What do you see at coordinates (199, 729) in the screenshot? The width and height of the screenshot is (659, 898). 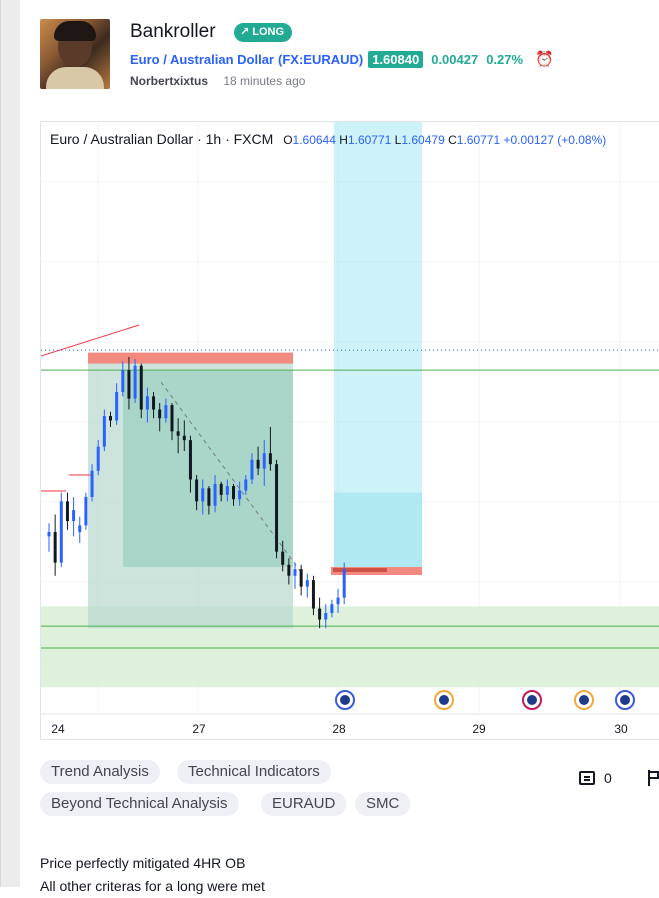 I see `time-tick-label: 27` at bounding box center [199, 729].